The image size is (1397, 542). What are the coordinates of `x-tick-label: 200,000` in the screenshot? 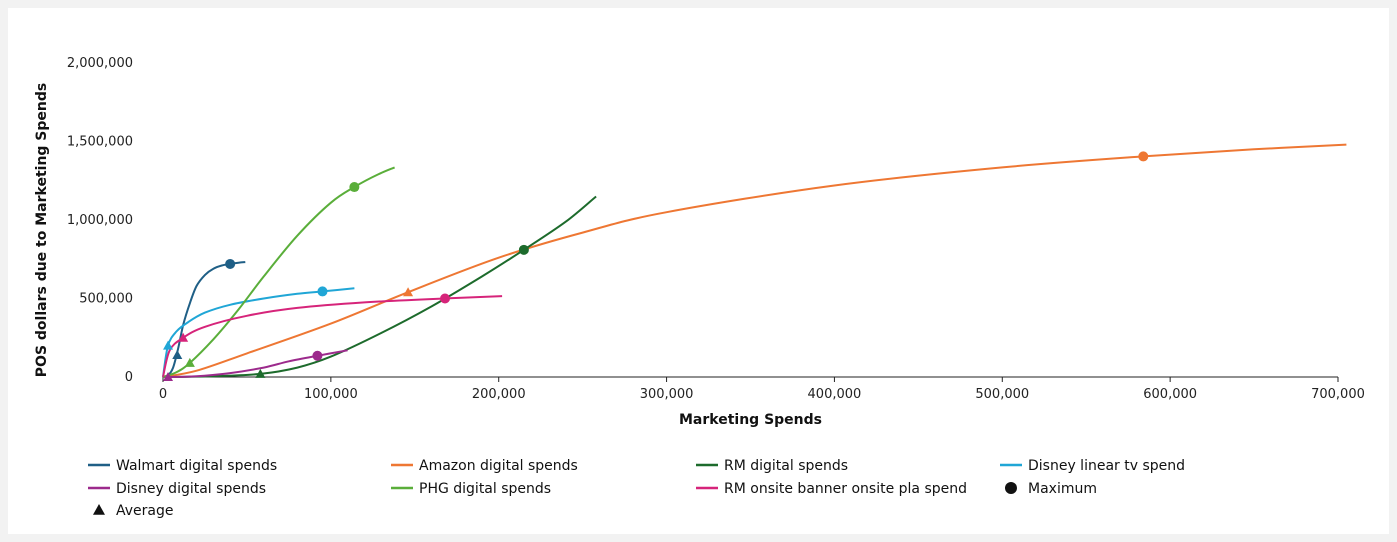 It's located at (499, 394).